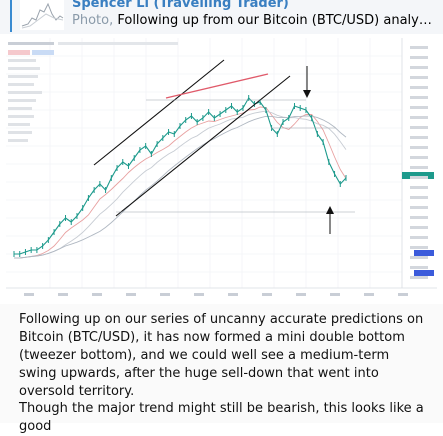 The width and height of the screenshot is (443, 436). I want to click on reply-accent-bar, so click(11, 16).